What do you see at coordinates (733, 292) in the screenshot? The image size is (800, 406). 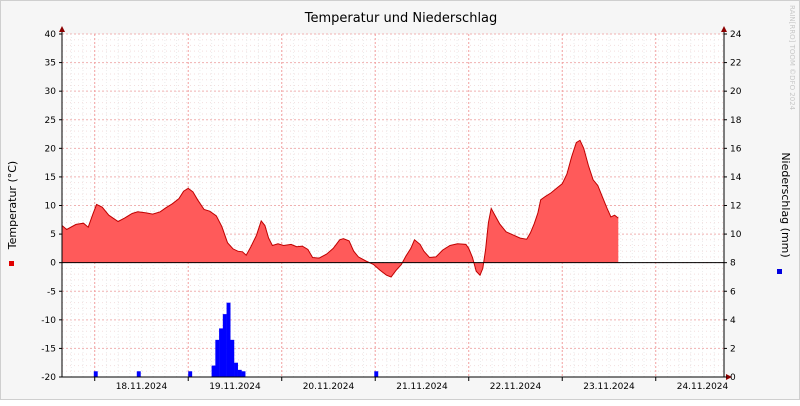 I see `y-right-tick-label: 6` at bounding box center [733, 292].